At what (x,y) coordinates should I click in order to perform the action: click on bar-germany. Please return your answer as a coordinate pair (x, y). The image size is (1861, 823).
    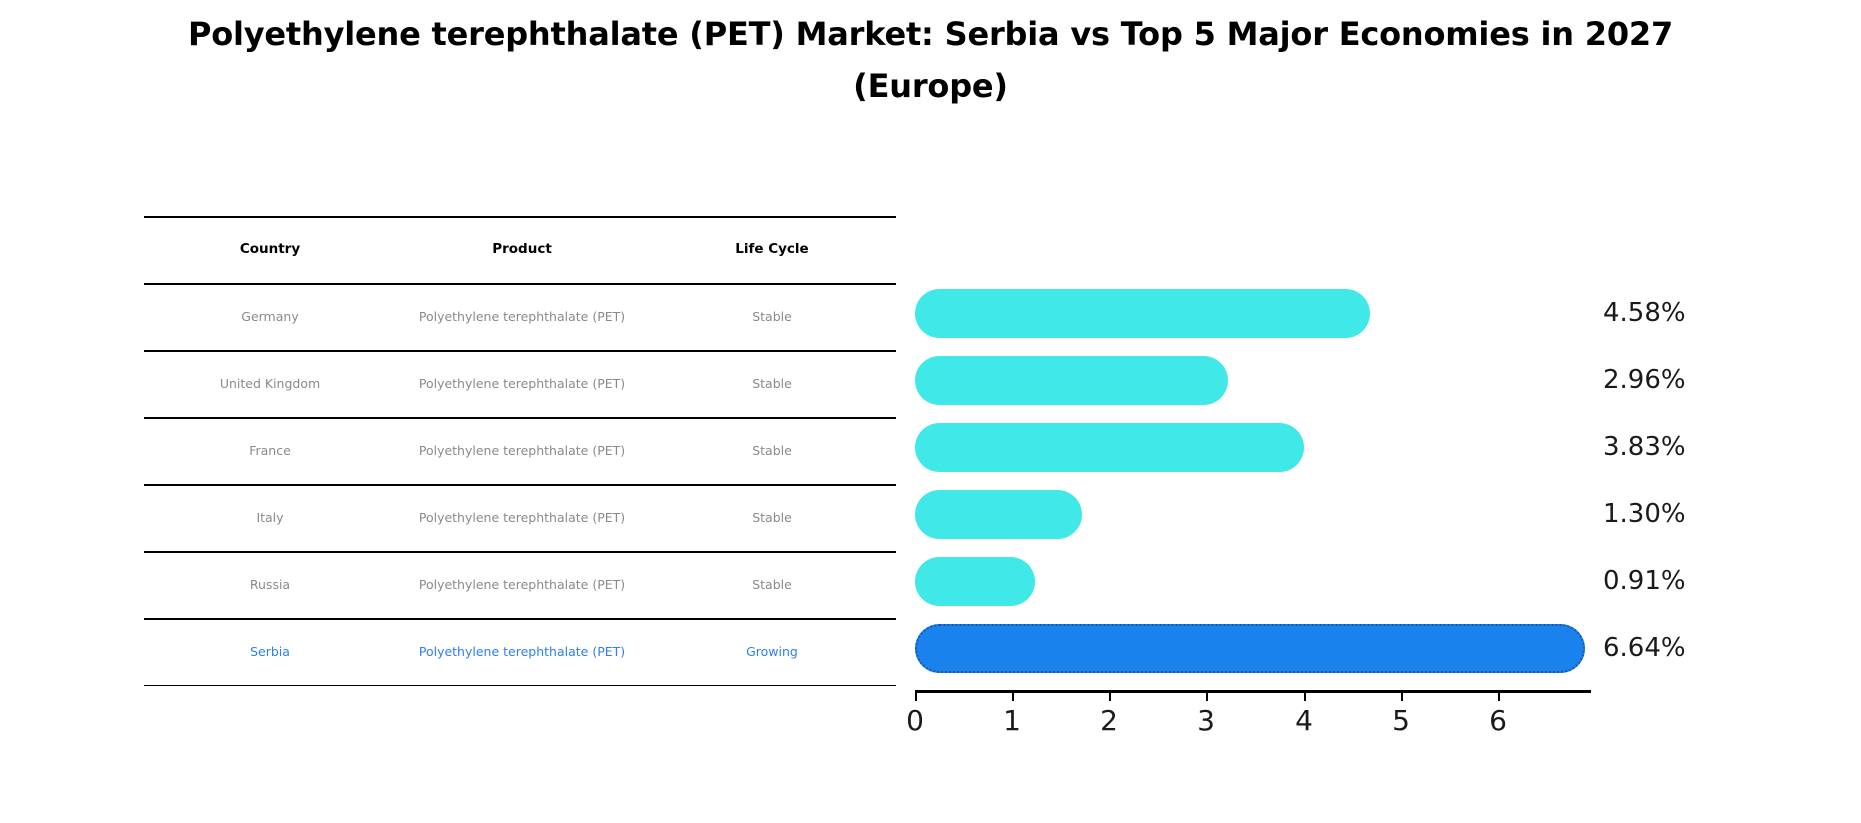
    Looking at the image, I should click on (1142, 313).